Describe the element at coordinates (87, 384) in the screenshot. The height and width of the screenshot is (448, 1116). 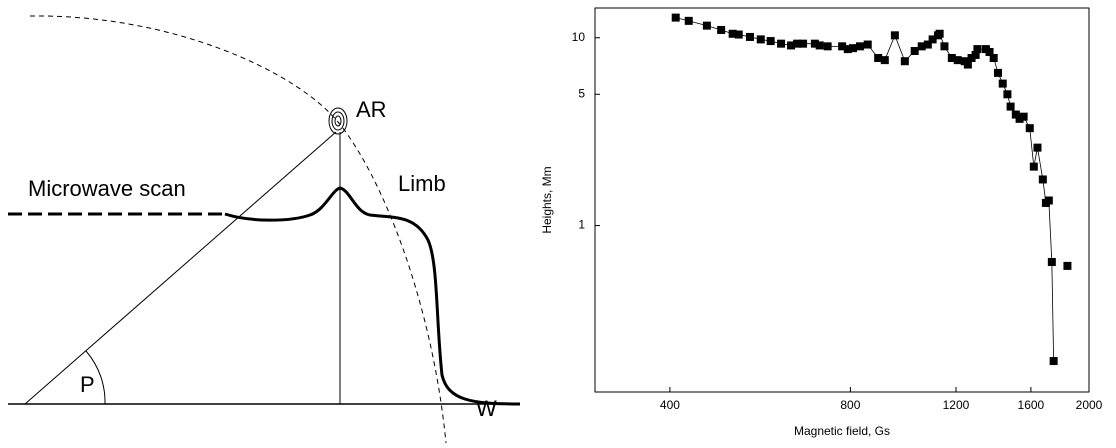
I see `angle-label: P` at that location.